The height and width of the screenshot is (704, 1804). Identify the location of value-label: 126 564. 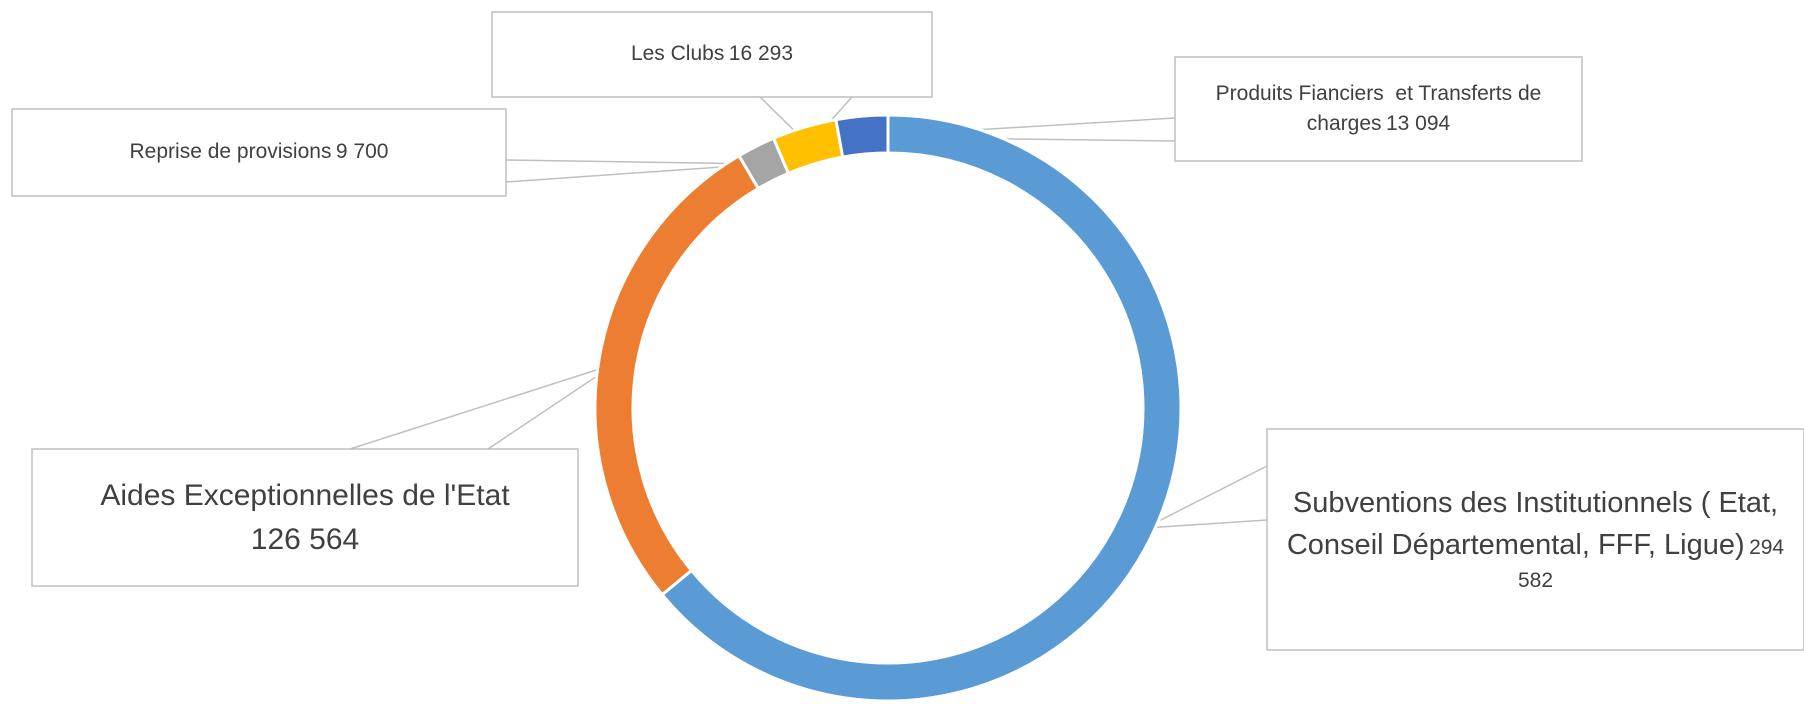
(305, 539).